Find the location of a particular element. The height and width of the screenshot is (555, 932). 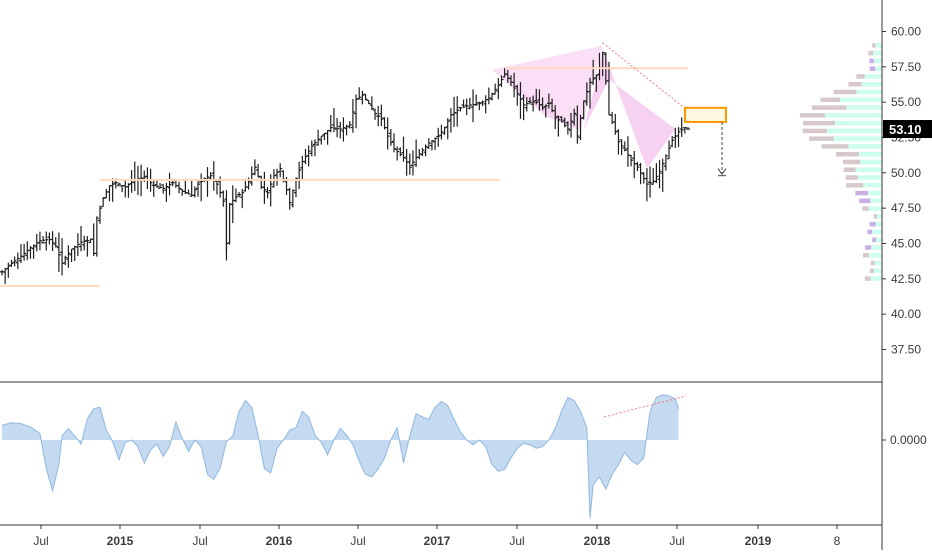

x-tick-label: 2016 is located at coordinates (279, 541).